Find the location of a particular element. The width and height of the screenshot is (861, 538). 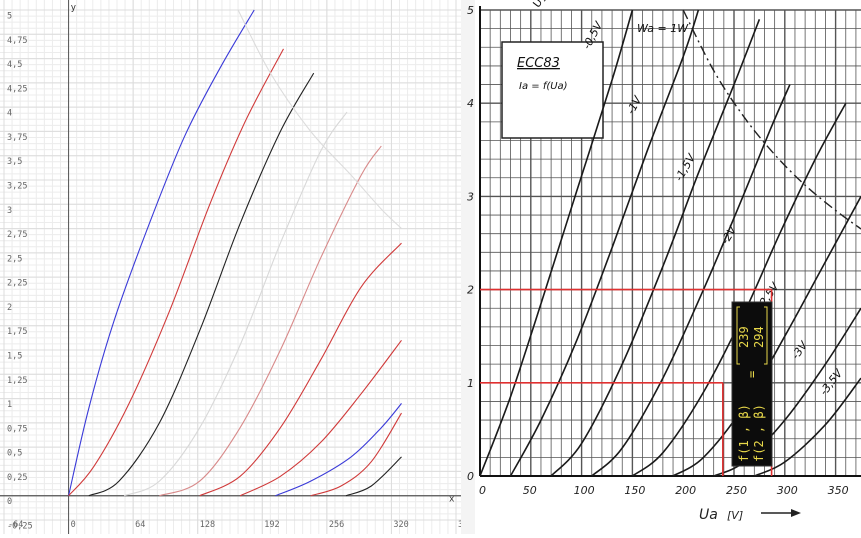

y-tick-label: 3,75 is located at coordinates (17, 138).